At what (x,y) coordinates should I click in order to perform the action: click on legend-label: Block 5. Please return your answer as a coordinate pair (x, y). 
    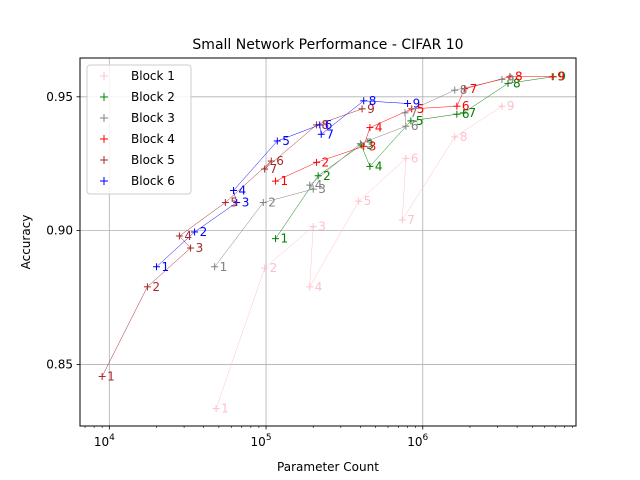
    Looking at the image, I should click on (153, 160).